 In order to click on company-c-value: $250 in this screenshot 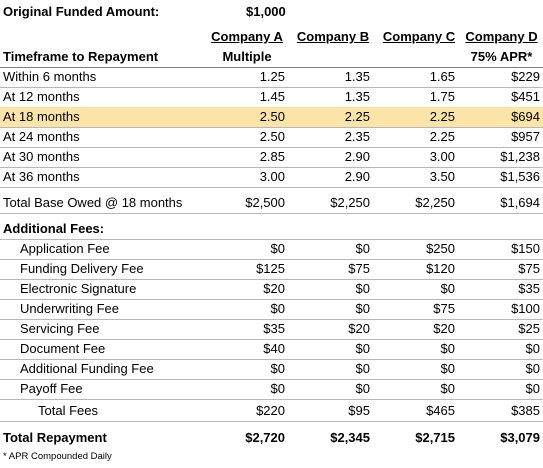, I will do `click(440, 248)`.